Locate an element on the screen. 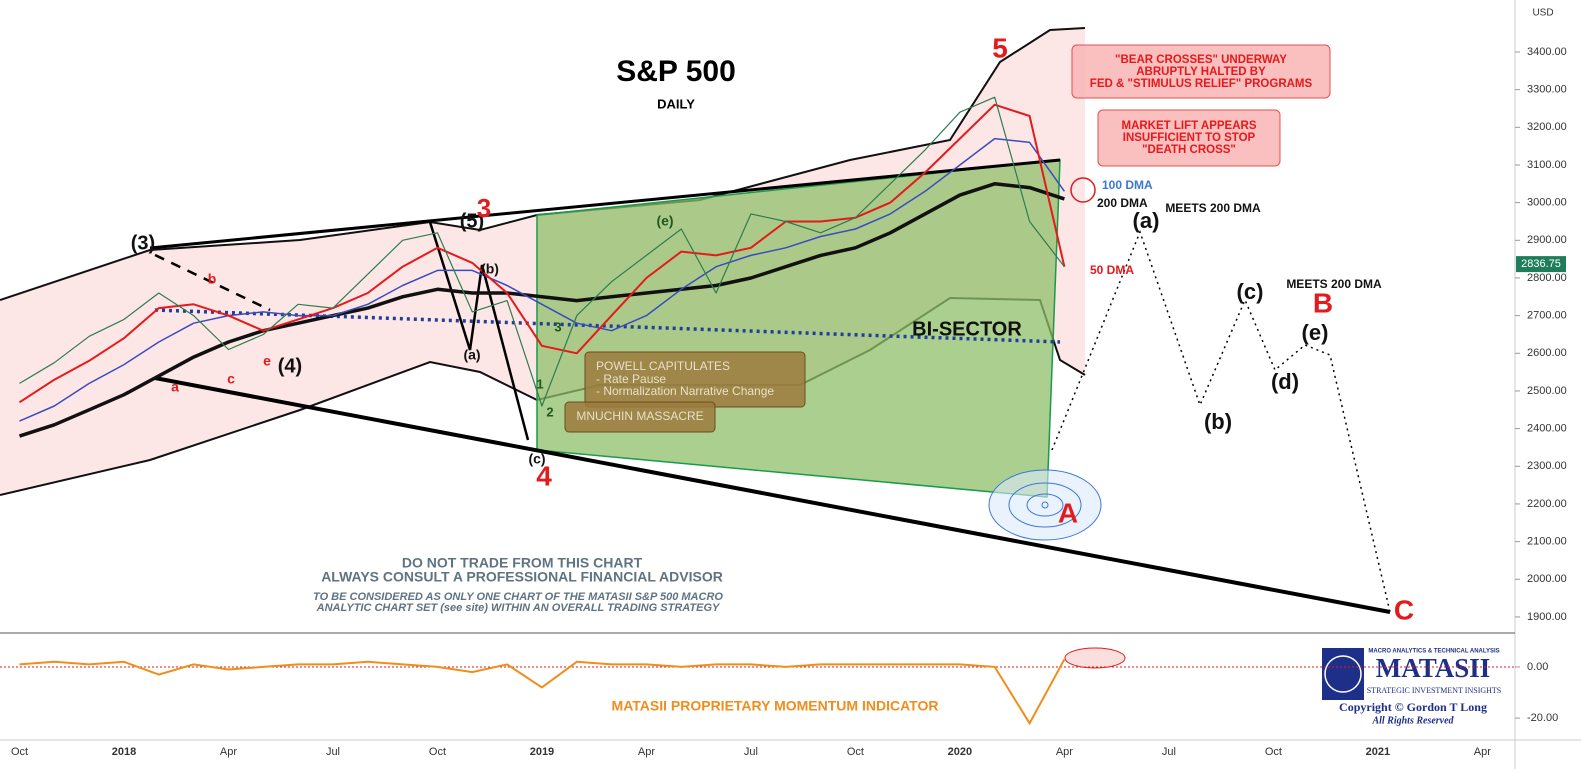 This screenshot has width=1581, height=769. bear-text: "BEAR CROSSES" UNDERWAY is located at coordinates (1201, 60).